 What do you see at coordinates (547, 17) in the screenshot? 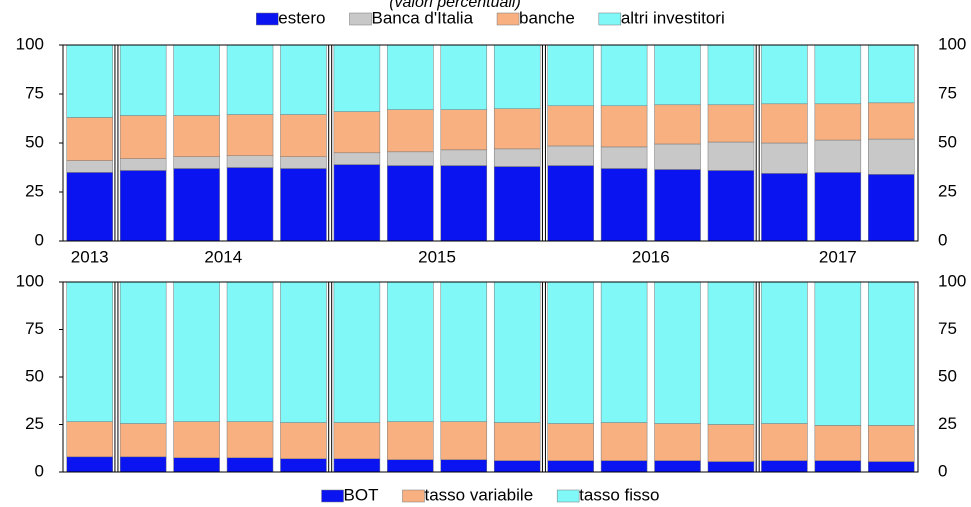
I see `legend-label: banche` at bounding box center [547, 17].